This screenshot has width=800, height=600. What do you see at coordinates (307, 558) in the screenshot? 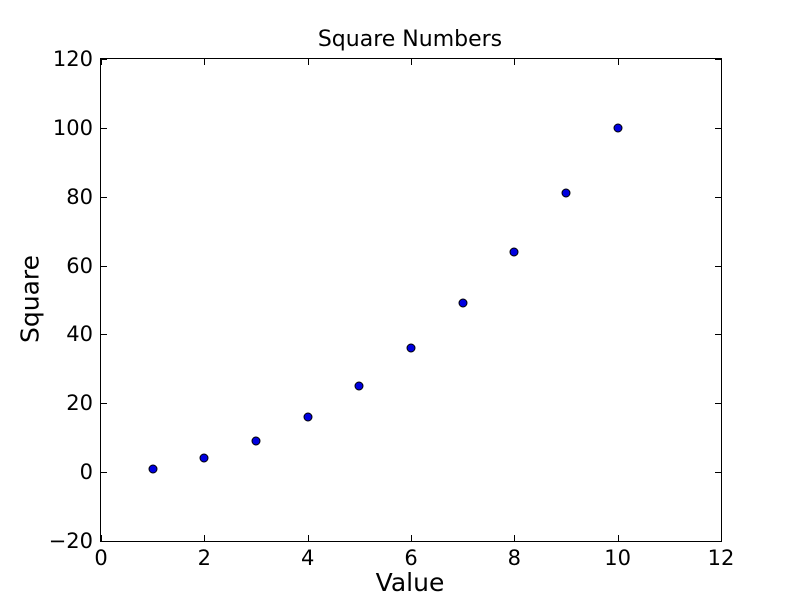
I see `x-tick-label: 4` at bounding box center [307, 558].